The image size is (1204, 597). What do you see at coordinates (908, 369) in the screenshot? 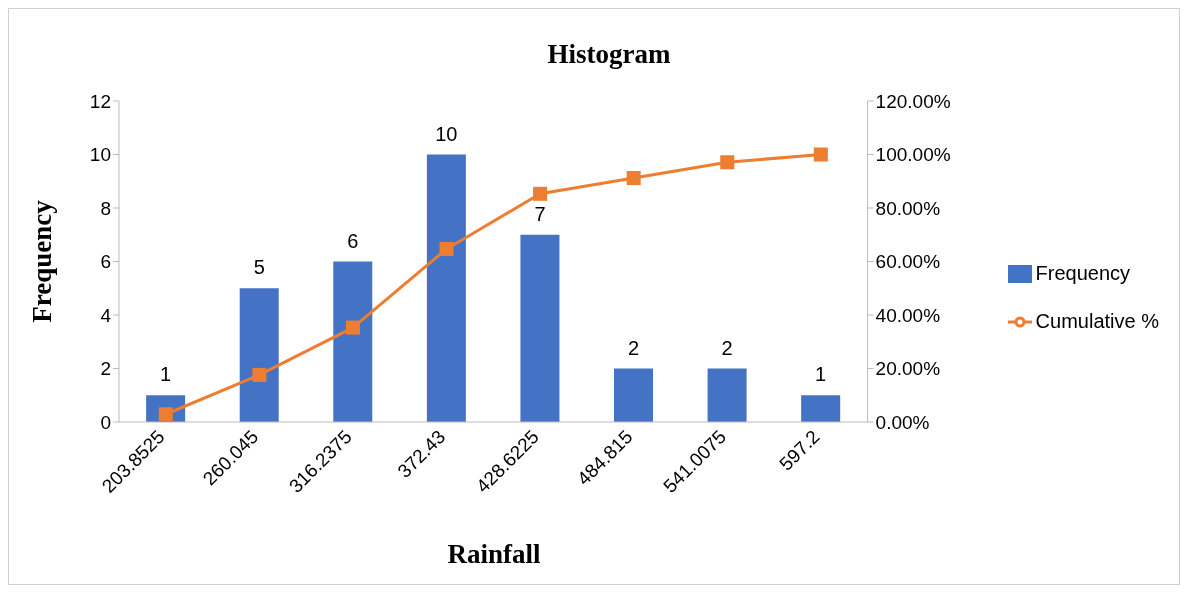
I see `y2-tick-label: 20.00%` at bounding box center [908, 369].